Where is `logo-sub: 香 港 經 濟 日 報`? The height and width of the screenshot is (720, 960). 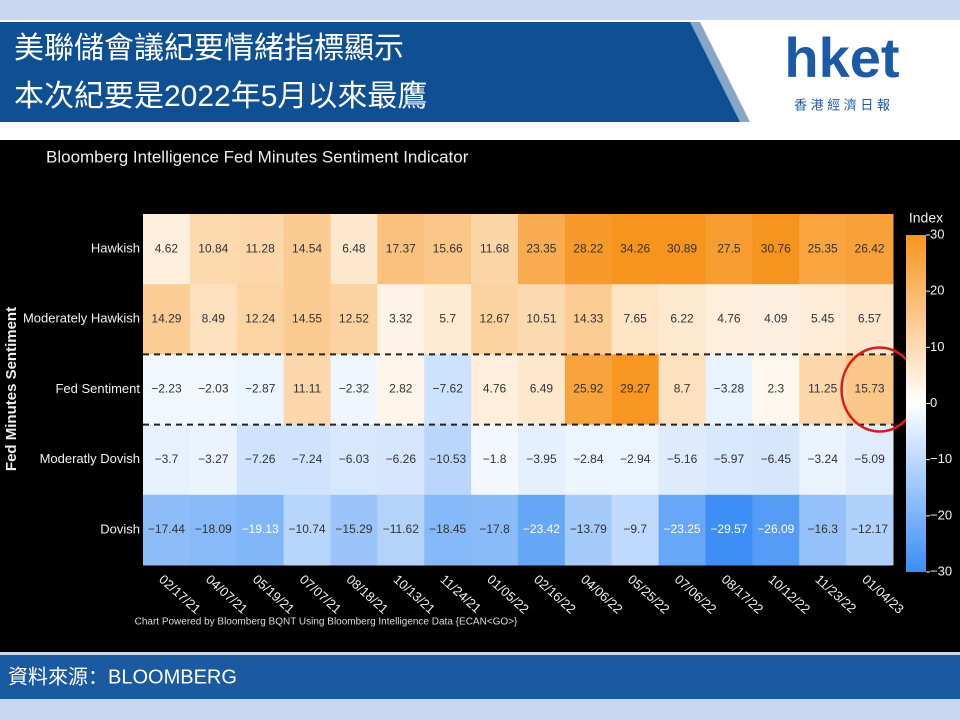 logo-sub: 香 港 經 濟 日 報 is located at coordinates (842, 104).